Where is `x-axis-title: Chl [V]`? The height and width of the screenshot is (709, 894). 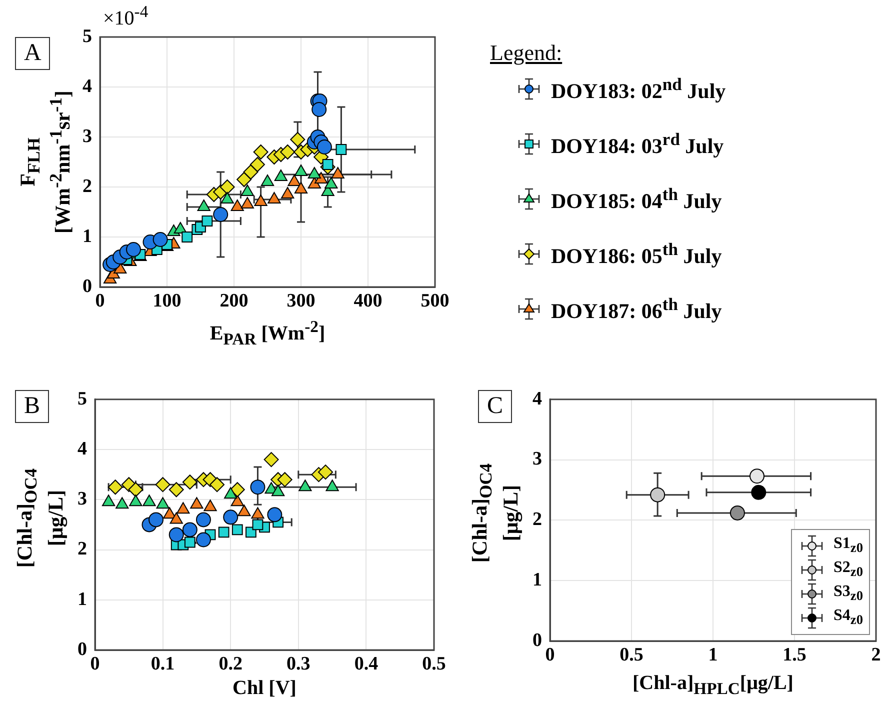
x-axis-title: Chl [V] is located at coordinates (264, 688).